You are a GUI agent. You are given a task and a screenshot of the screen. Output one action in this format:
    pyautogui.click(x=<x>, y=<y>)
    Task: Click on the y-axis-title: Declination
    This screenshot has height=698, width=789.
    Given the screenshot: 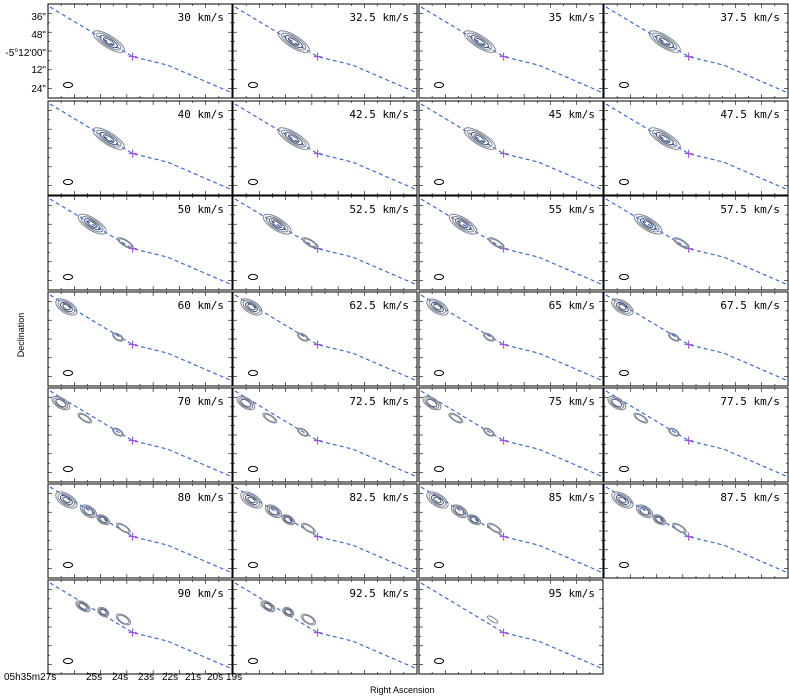 What is the action you would take?
    pyautogui.click(x=21, y=335)
    